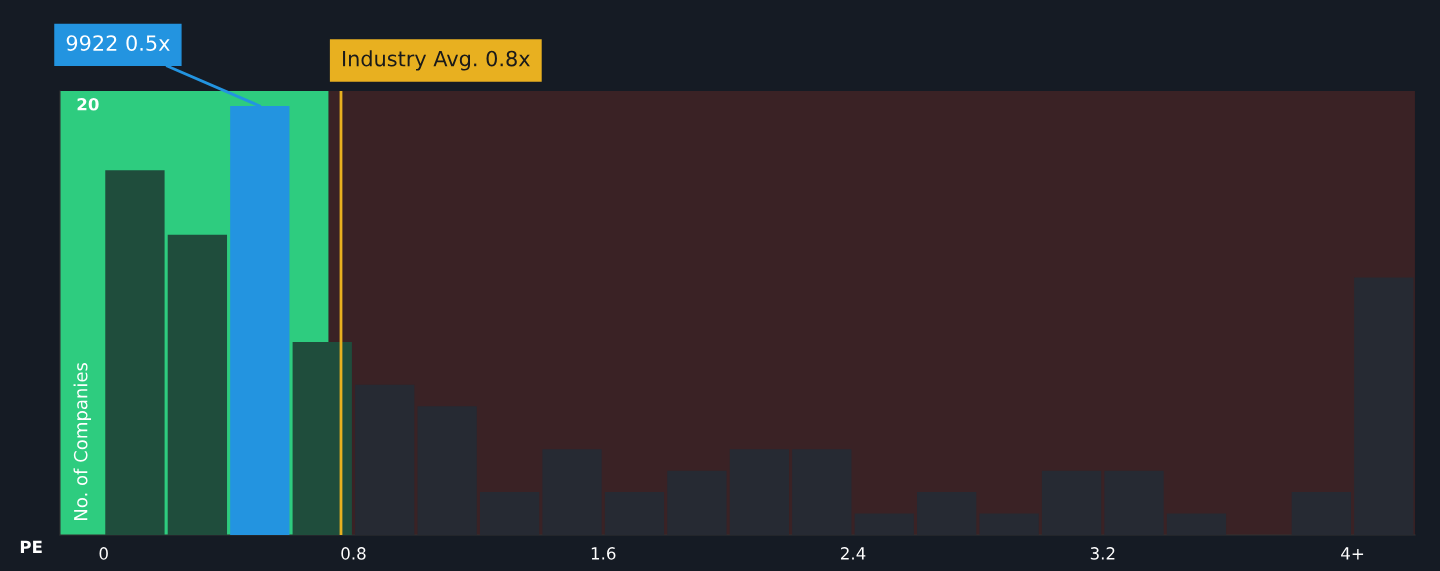 The image size is (1440, 571). I want to click on annotation: 9922 0.5x, so click(118, 43).